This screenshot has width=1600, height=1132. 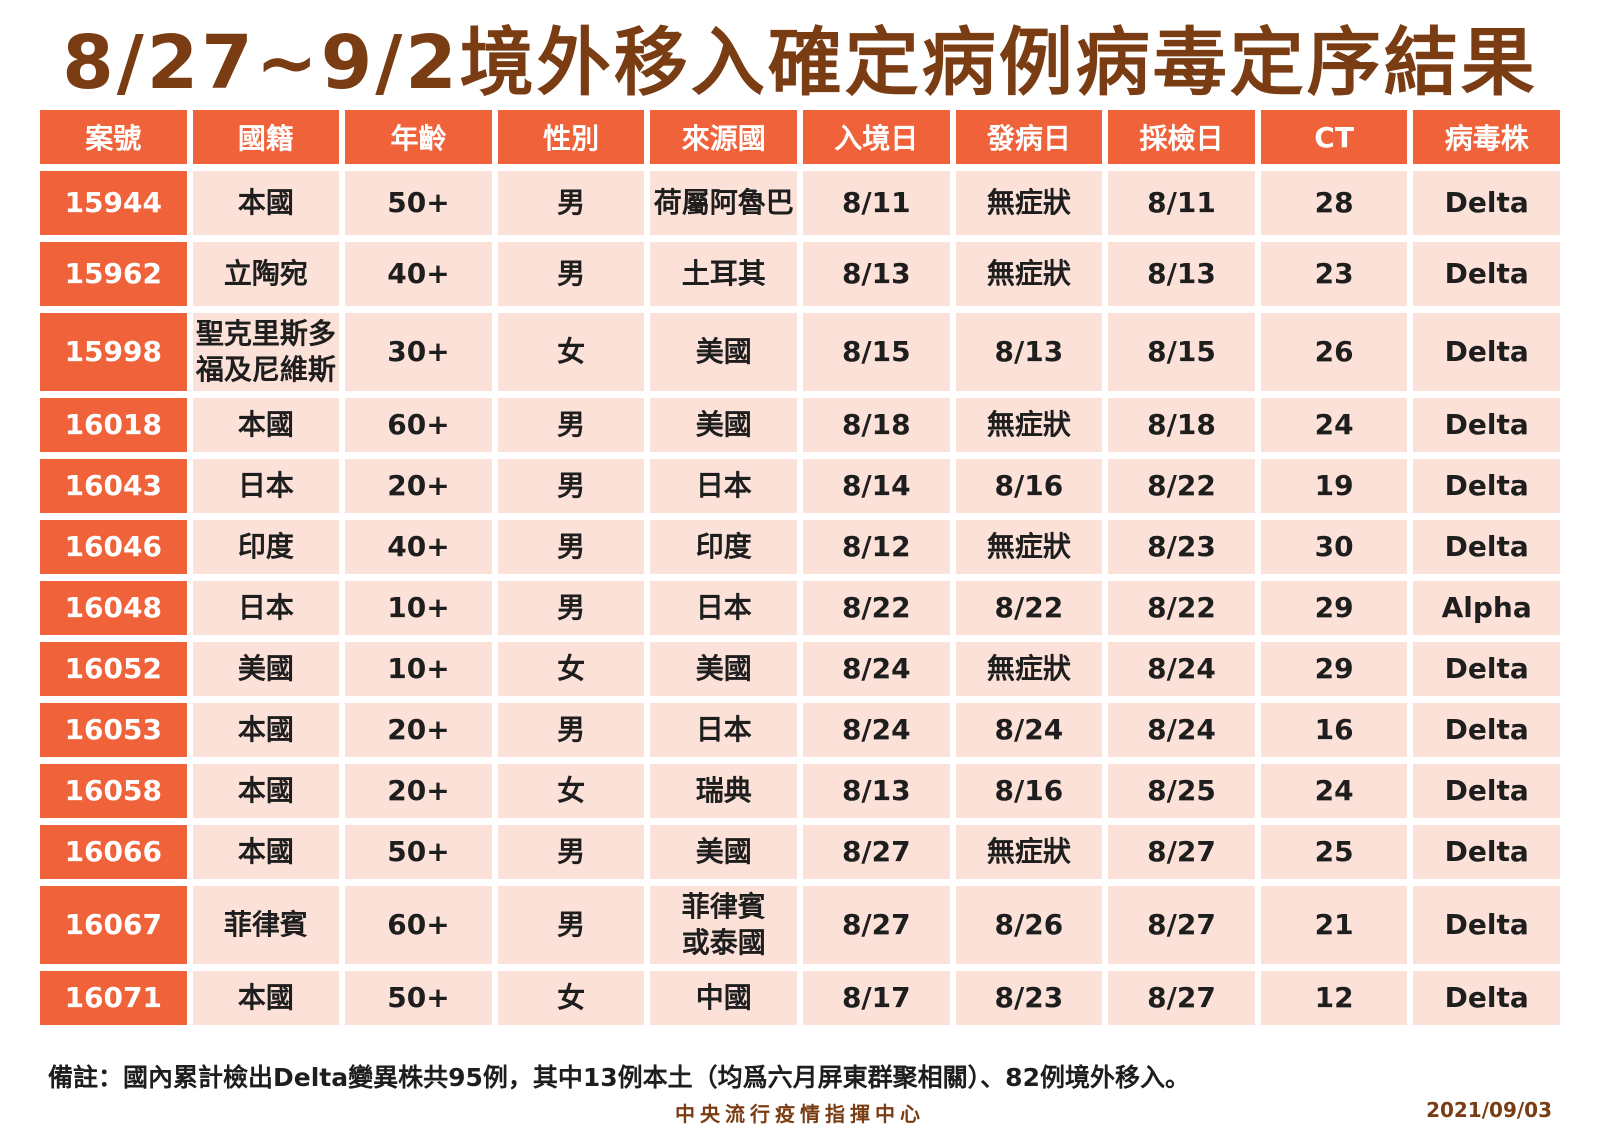 I want to click on cell-onset-date: 8/23, so click(x=1029, y=998).